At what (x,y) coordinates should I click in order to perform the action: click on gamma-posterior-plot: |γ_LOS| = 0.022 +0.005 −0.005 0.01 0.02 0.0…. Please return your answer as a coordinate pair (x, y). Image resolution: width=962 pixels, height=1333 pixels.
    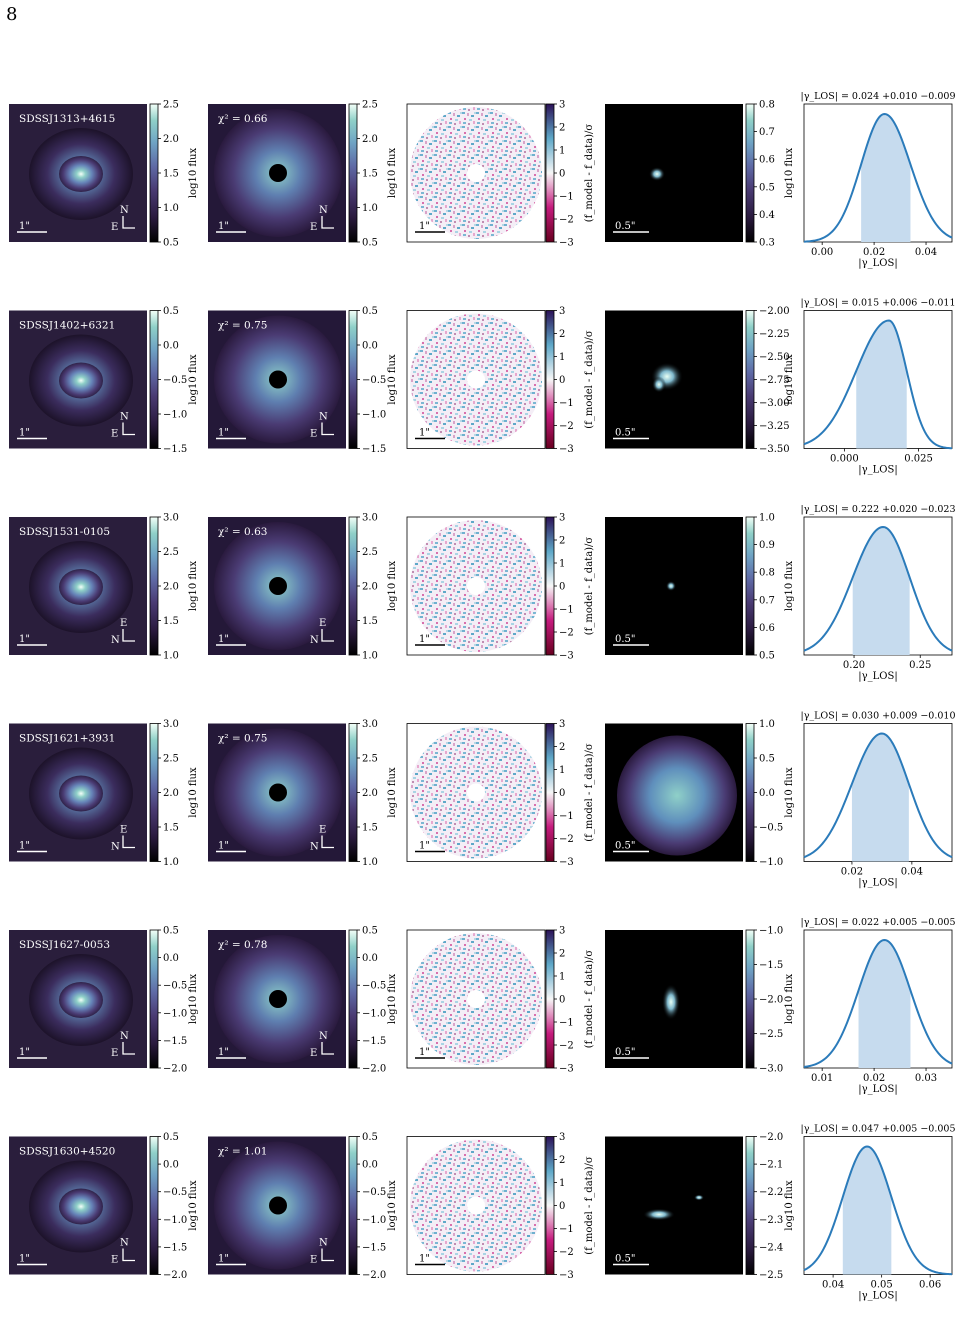
    Looking at the image, I should click on (878, 1006).